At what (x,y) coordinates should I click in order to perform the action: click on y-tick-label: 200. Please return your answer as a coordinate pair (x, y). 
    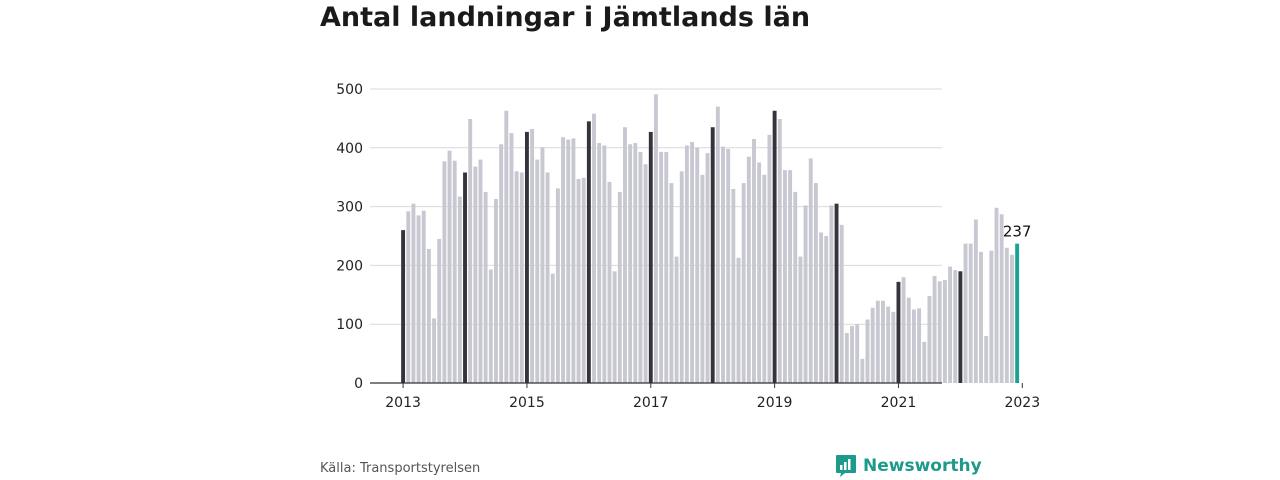
    Looking at the image, I should click on (349, 266).